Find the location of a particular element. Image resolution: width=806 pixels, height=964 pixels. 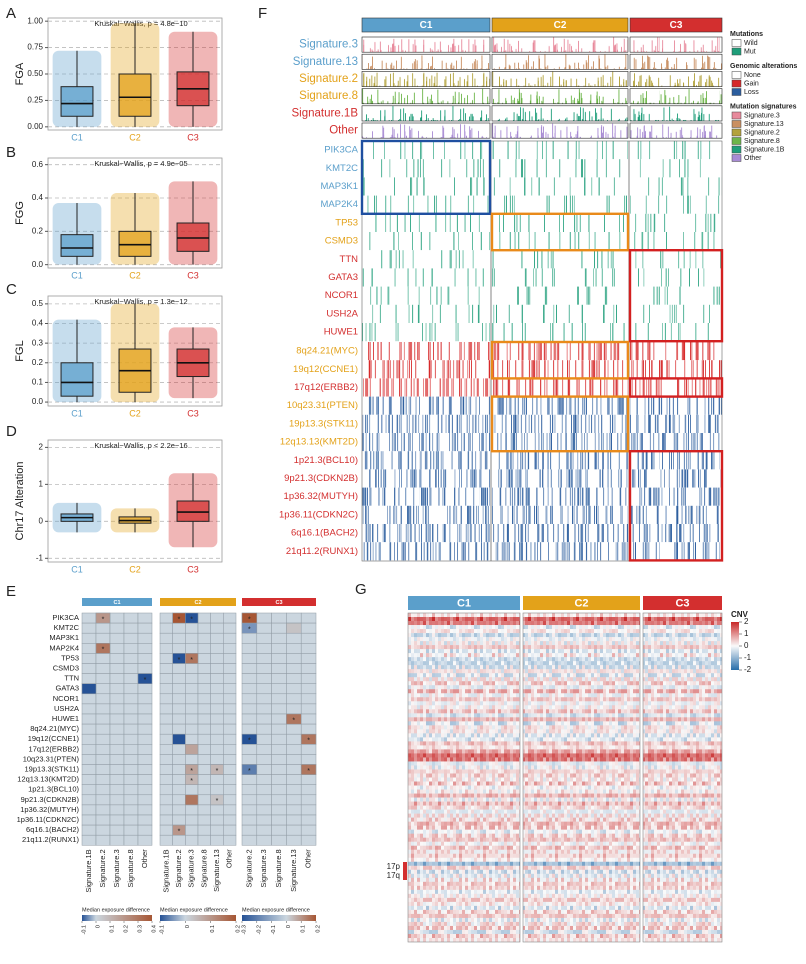

group-header is located at coordinates (198, 602).